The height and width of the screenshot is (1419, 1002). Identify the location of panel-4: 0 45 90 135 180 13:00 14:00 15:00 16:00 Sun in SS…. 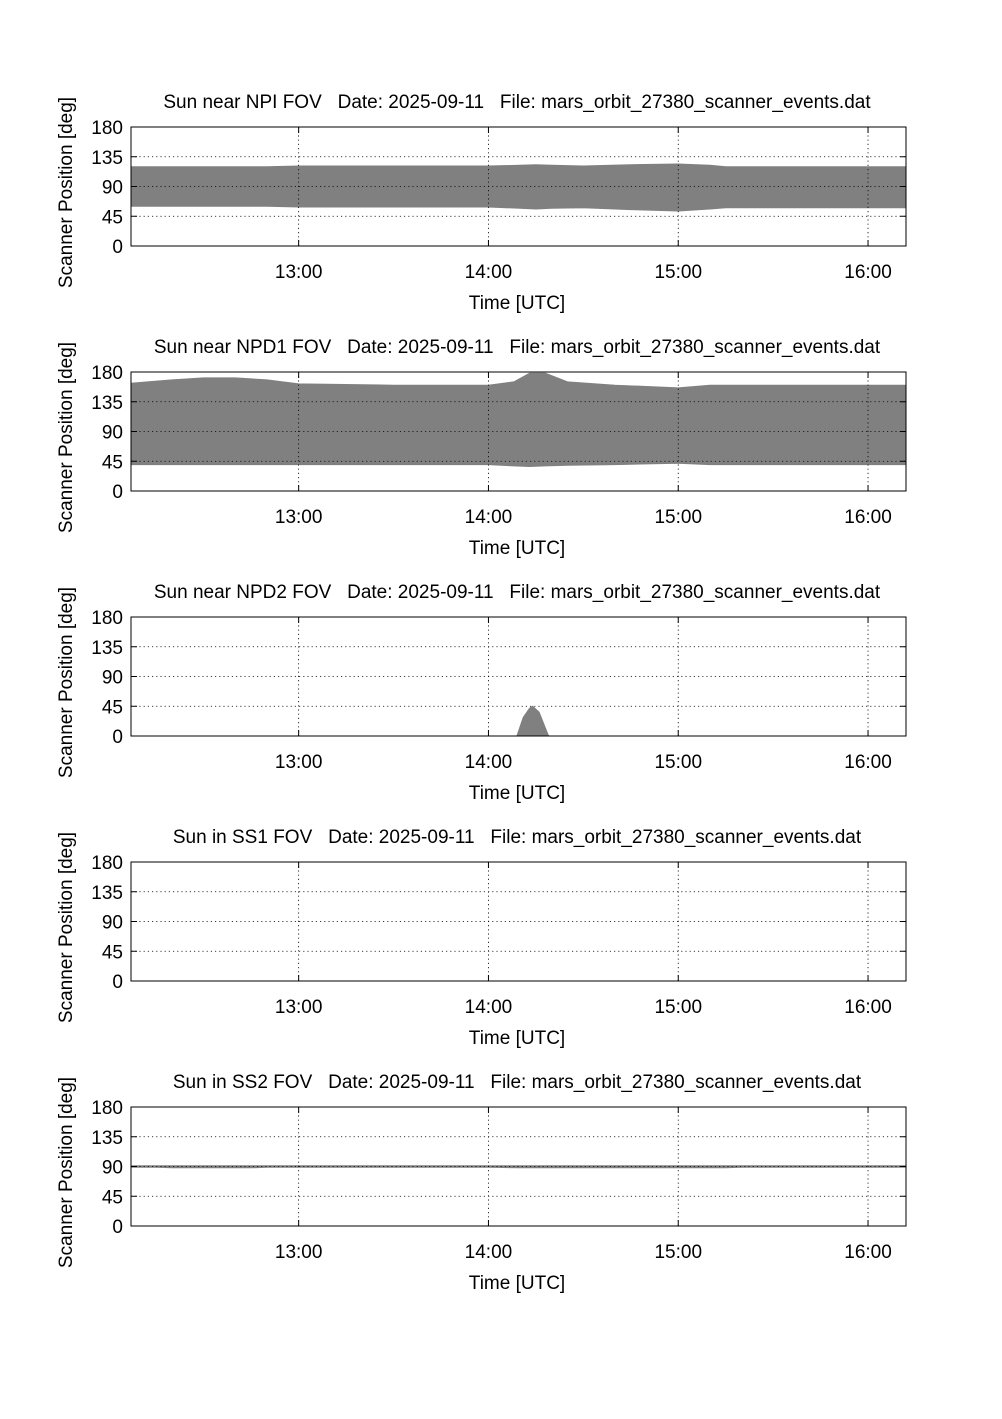
(481, 938).